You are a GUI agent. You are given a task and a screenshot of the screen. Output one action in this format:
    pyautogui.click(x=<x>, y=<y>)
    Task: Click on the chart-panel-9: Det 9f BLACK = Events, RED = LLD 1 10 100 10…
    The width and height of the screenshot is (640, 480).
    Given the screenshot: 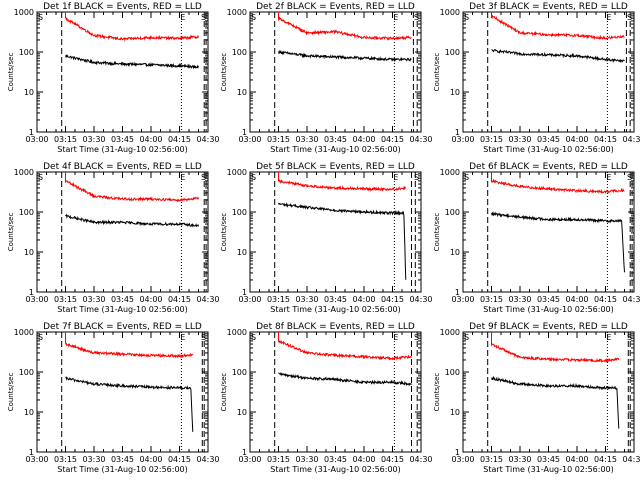 What is the action you would take?
    pyautogui.click(x=536, y=398)
    